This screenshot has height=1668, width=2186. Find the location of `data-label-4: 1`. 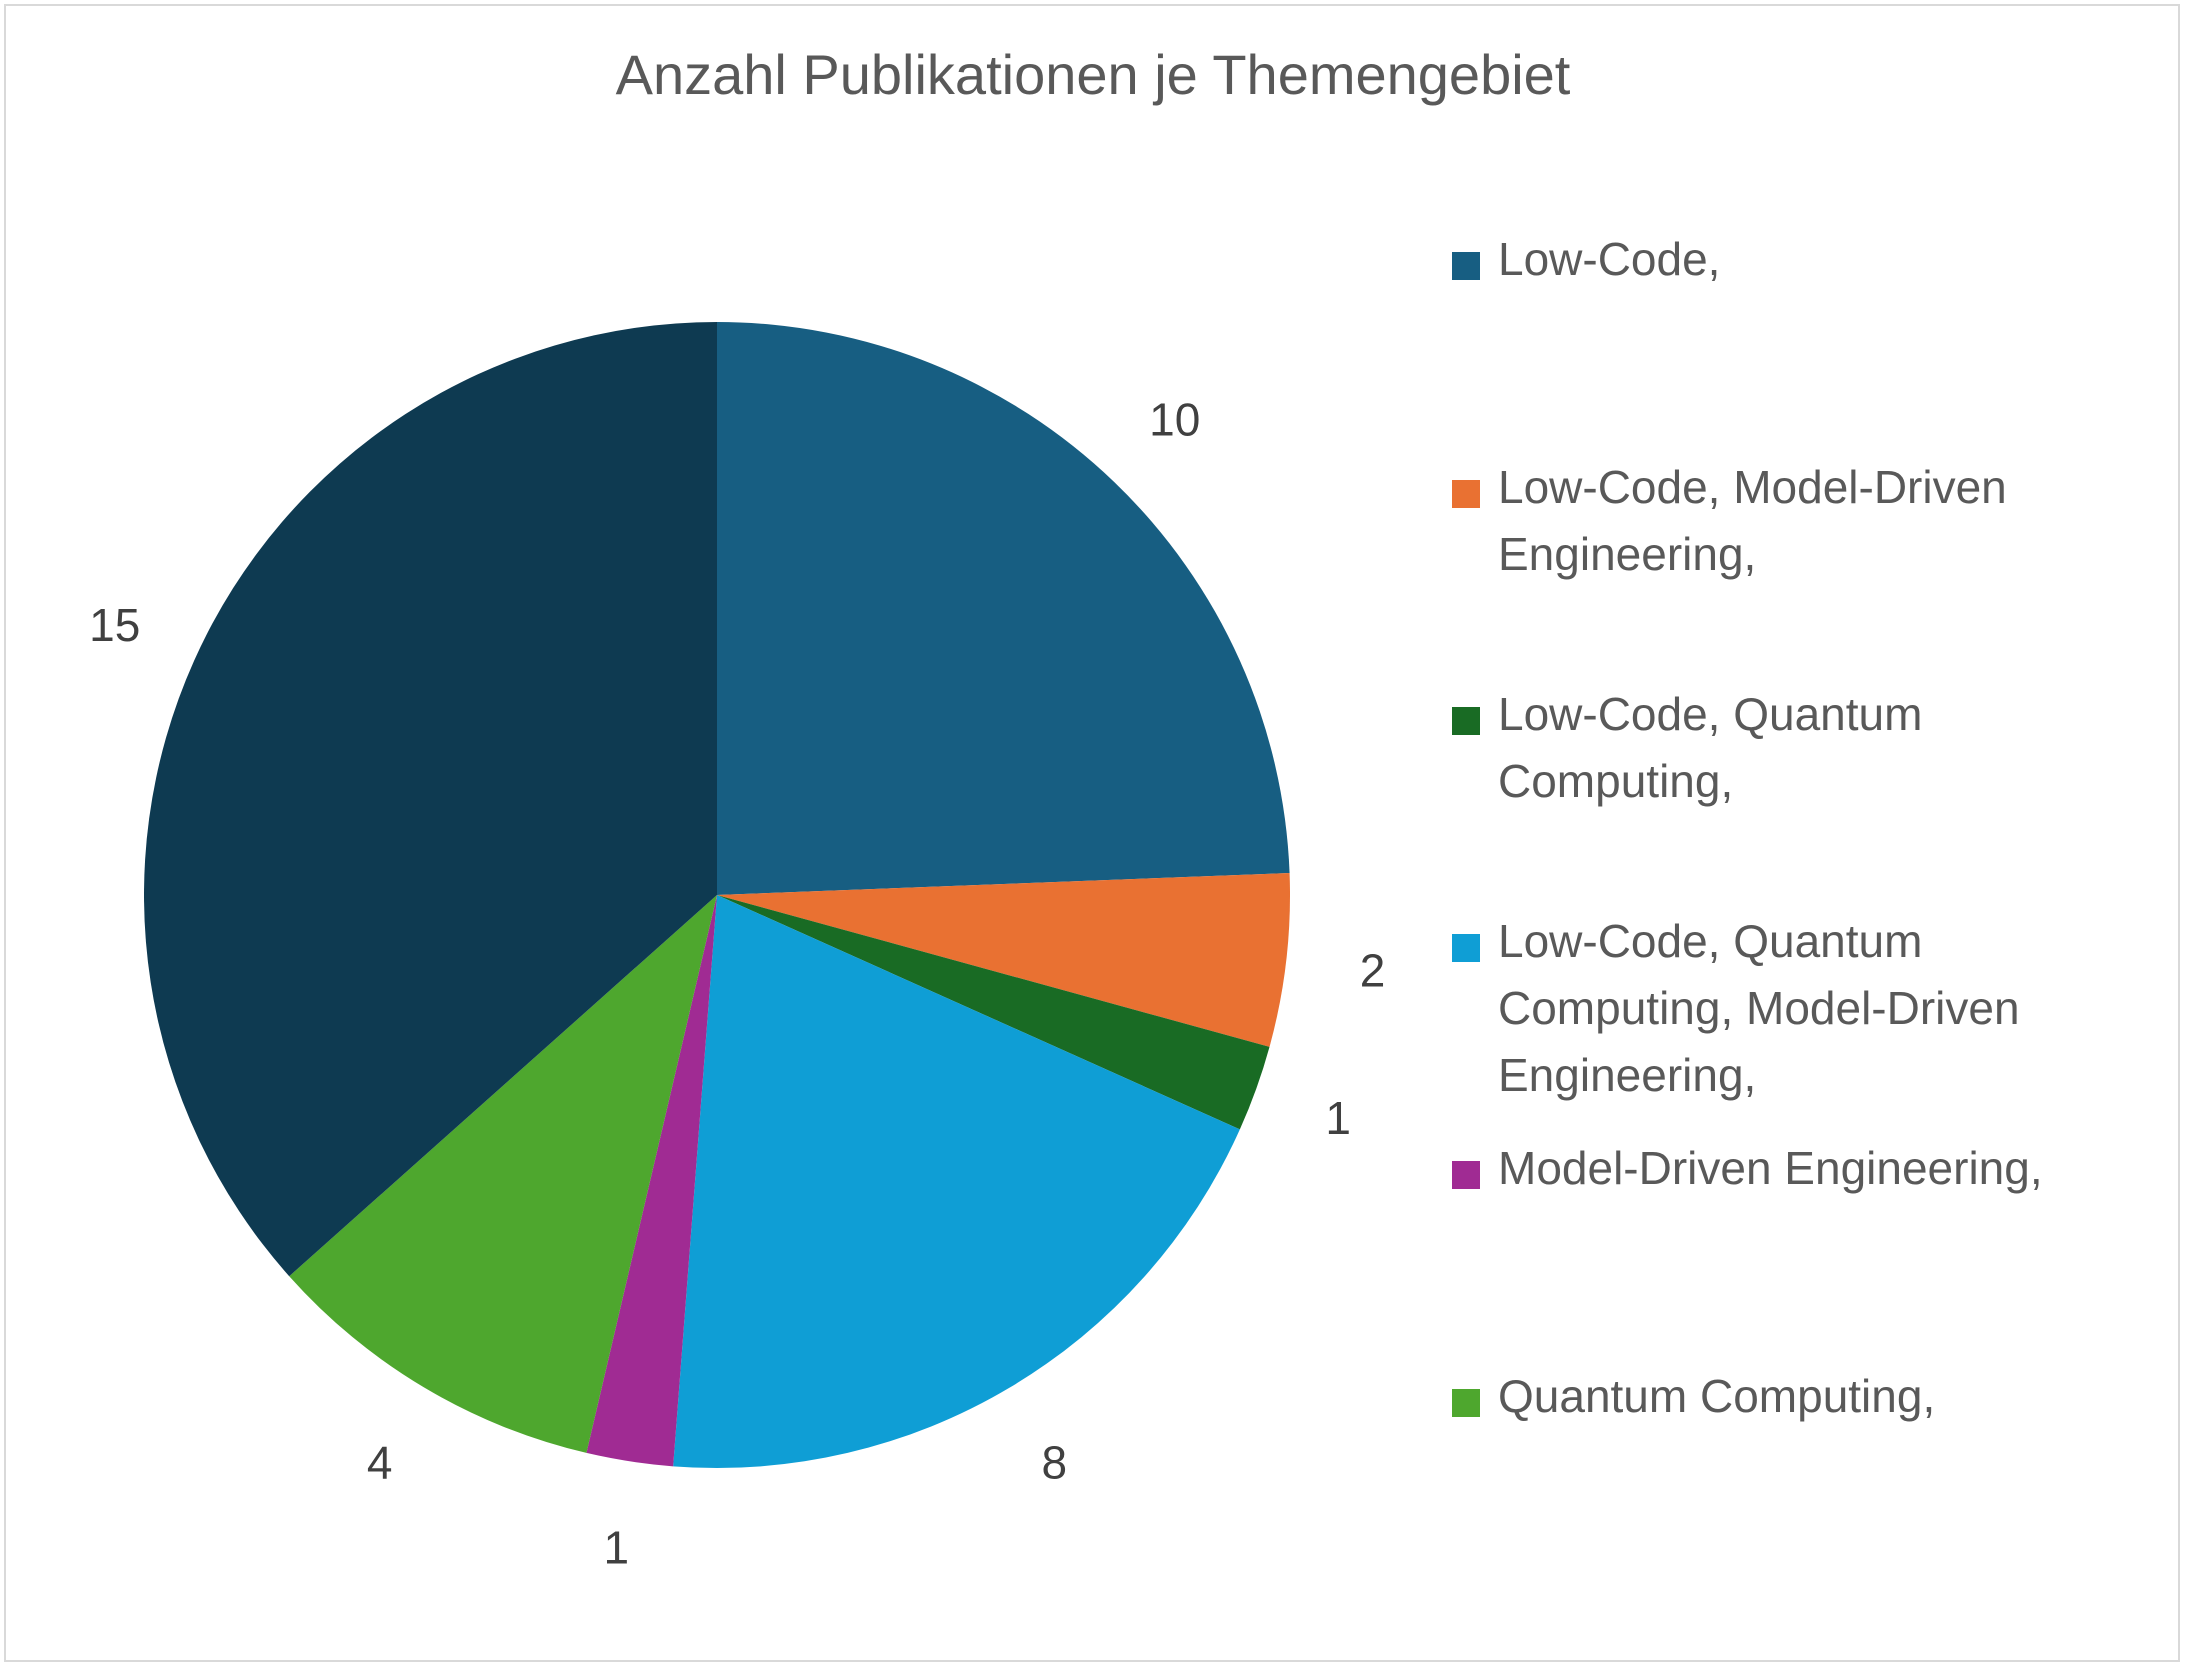

data-label-4: 1 is located at coordinates (617, 1547).